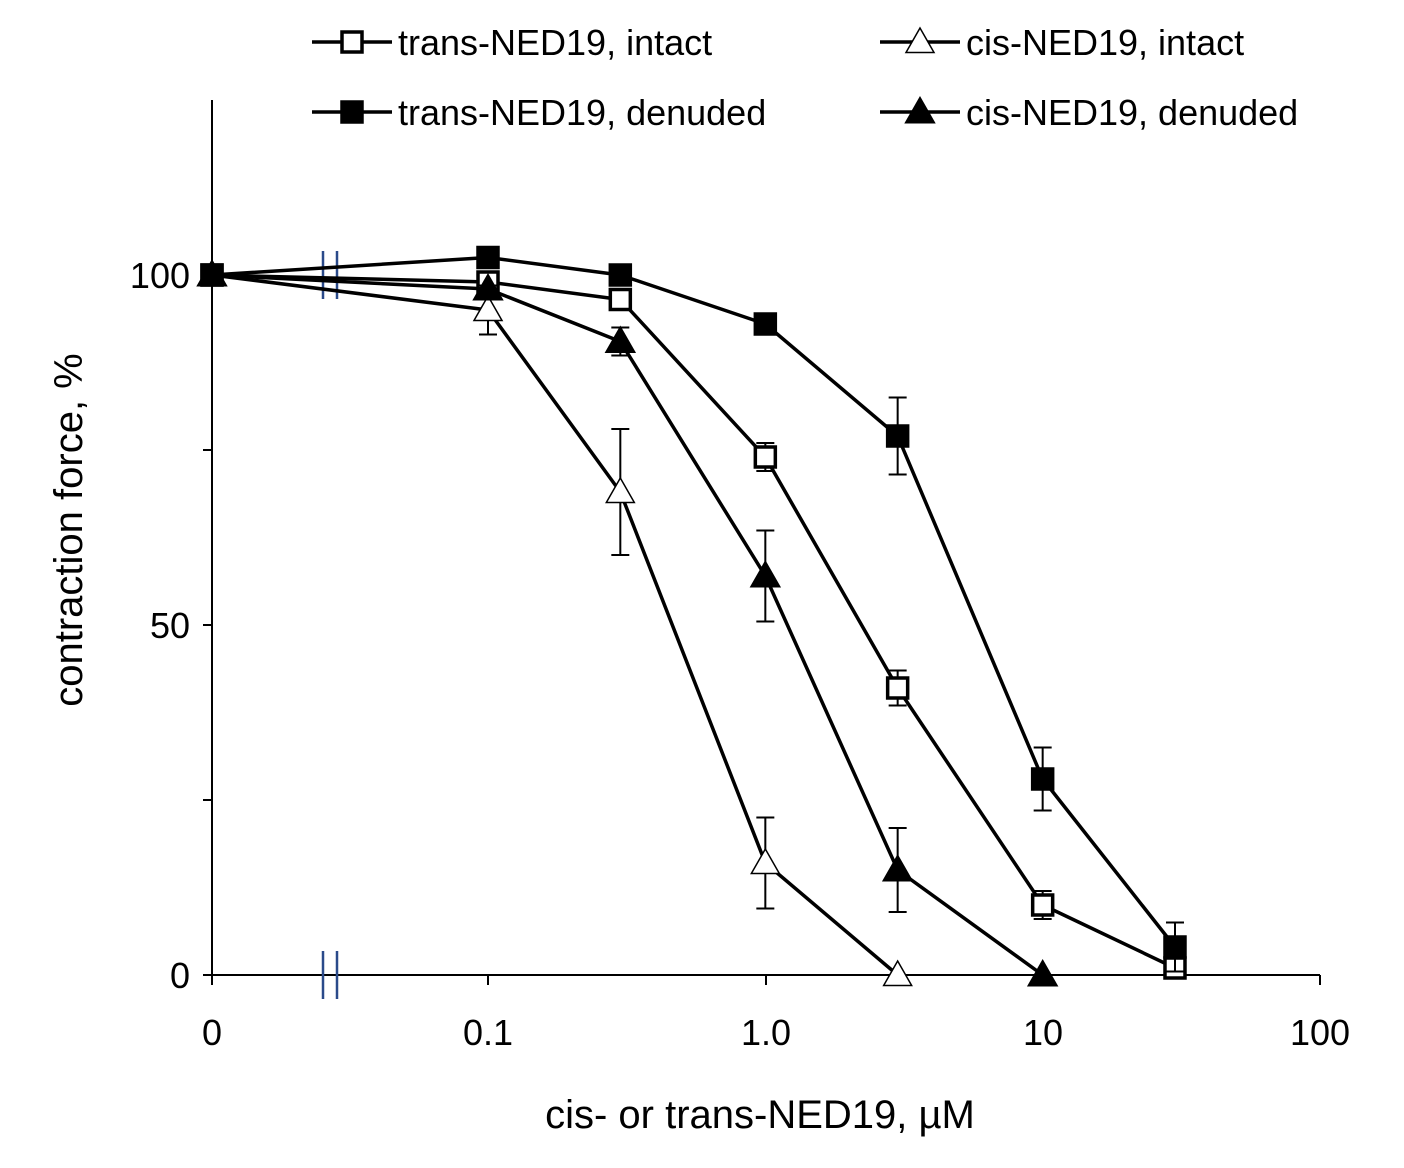  I want to click on legend-entry: cis-NED19, intact, so click(1062, 42).